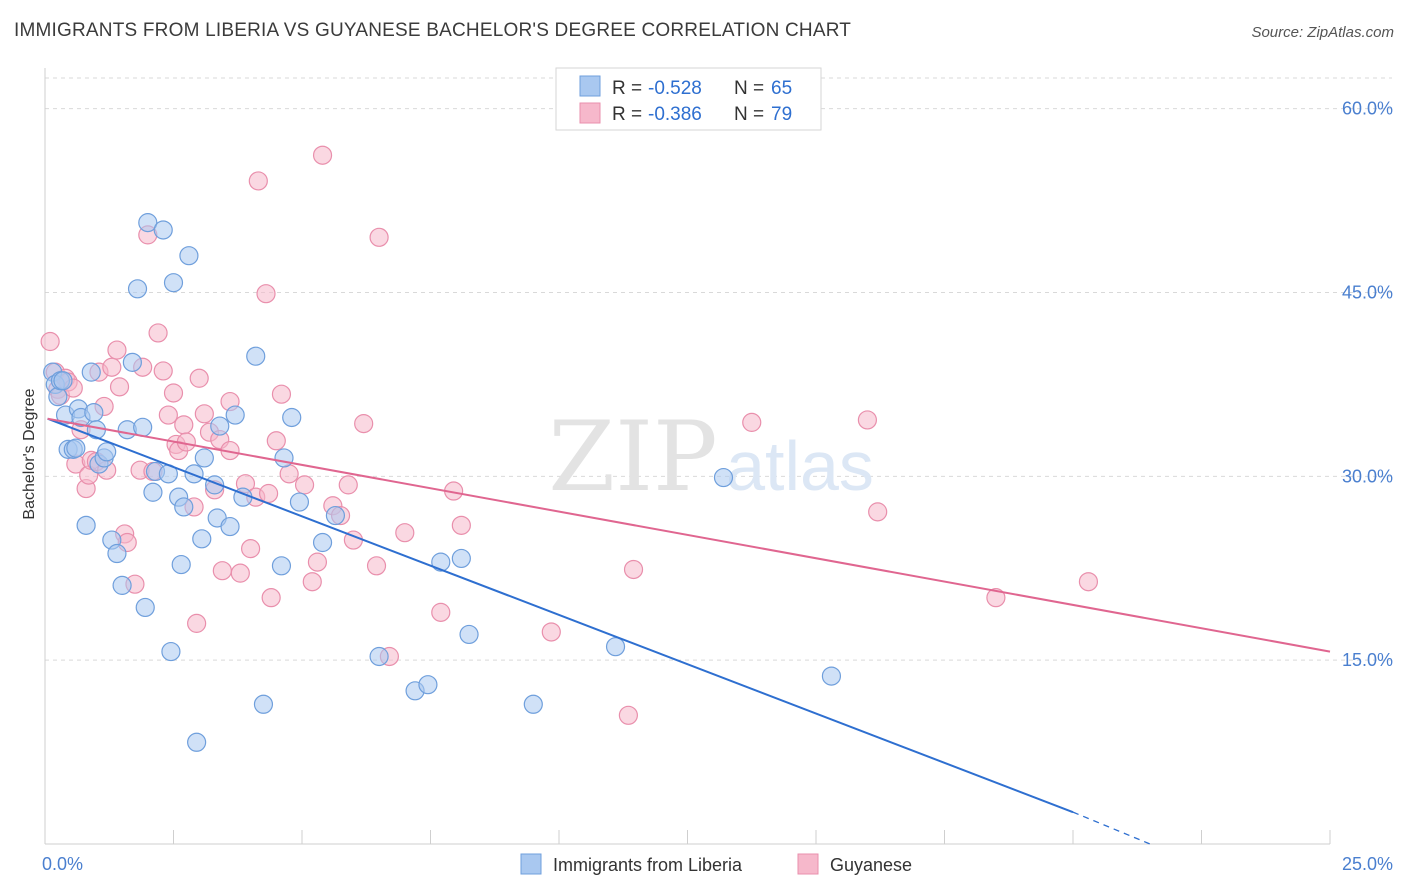 The width and height of the screenshot is (1406, 892). Describe the element at coordinates (590, 113) in the screenshot. I see `guyanese-swatch` at that location.